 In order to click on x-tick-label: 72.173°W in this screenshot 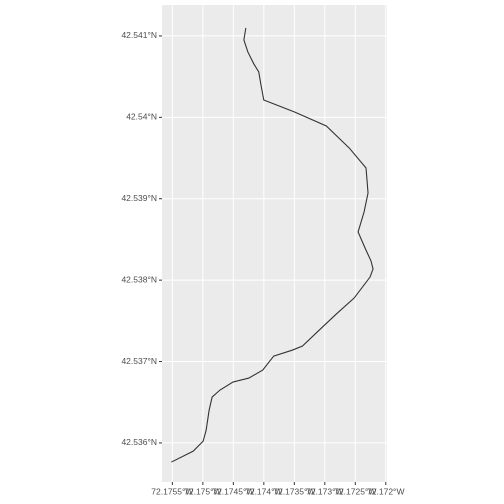, I will do `click(324, 491)`.